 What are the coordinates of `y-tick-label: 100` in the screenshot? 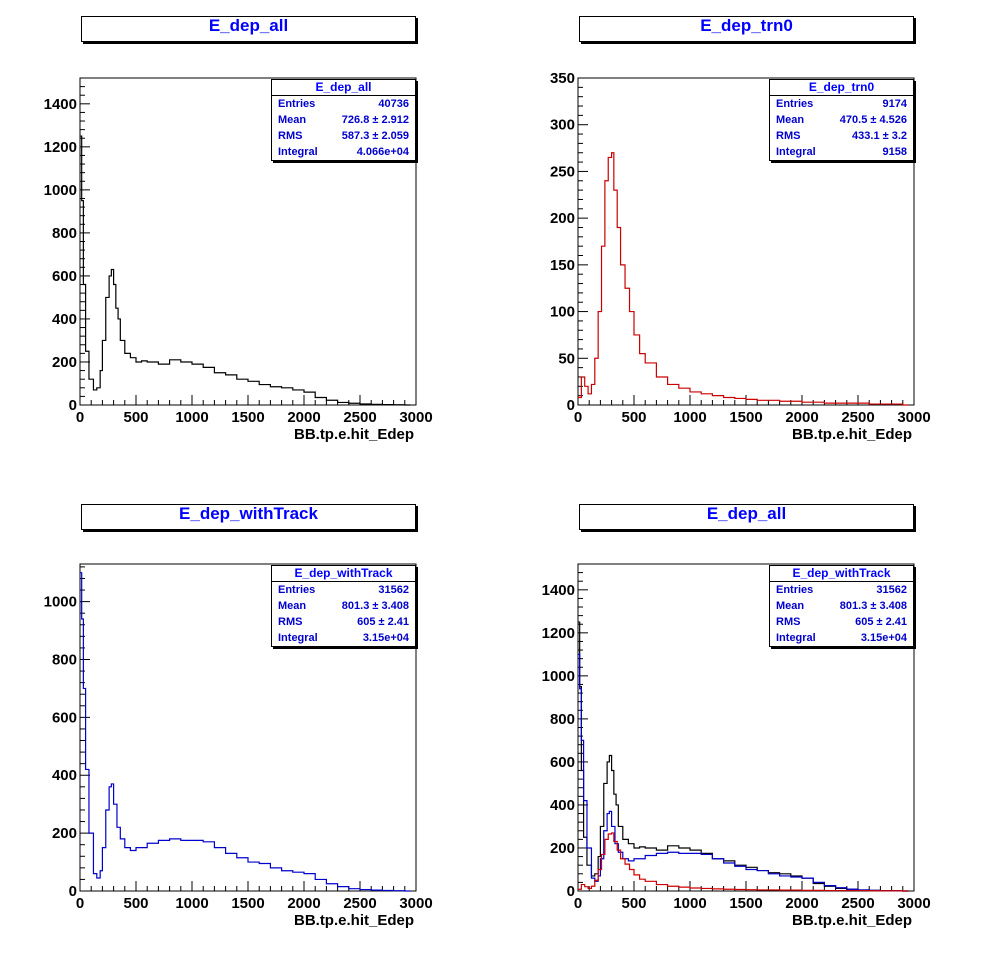 It's located at (562, 312).